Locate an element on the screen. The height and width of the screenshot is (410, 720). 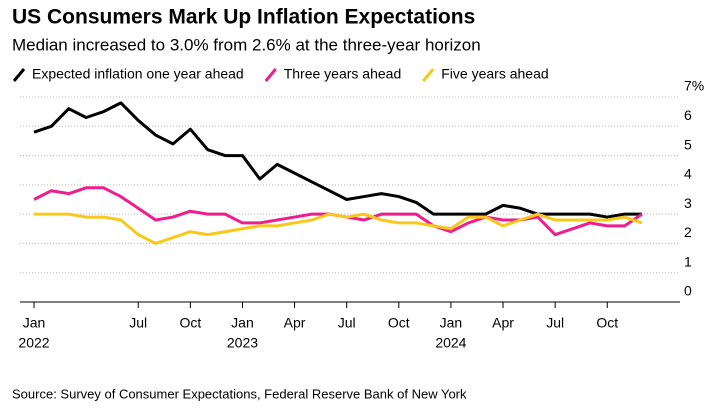
y-tick-label: 6 is located at coordinates (688, 115).